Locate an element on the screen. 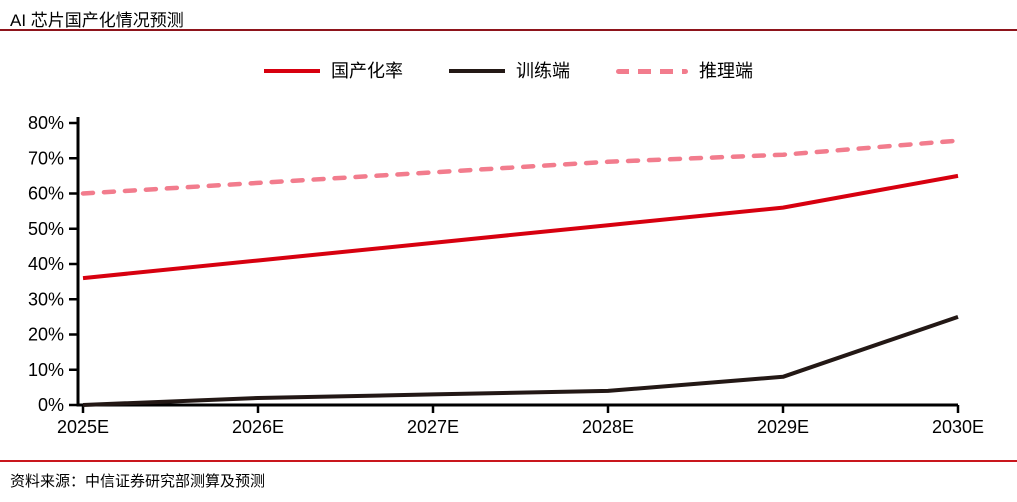 The height and width of the screenshot is (502, 1017). x-tick-label: 2025E is located at coordinates (83, 427).